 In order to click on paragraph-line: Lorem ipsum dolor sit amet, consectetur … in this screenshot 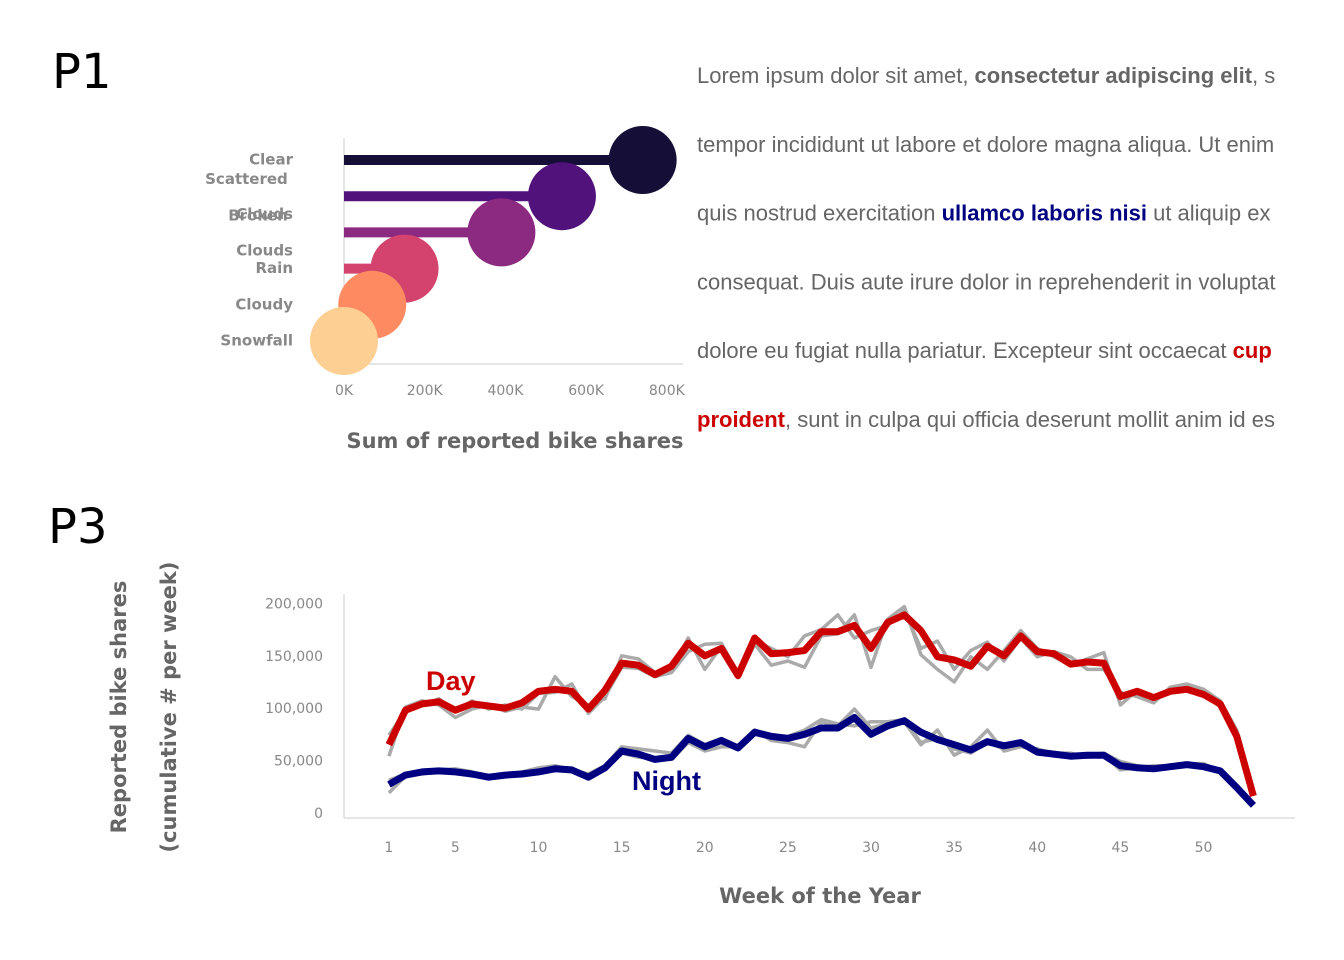, I will do `click(986, 75)`.